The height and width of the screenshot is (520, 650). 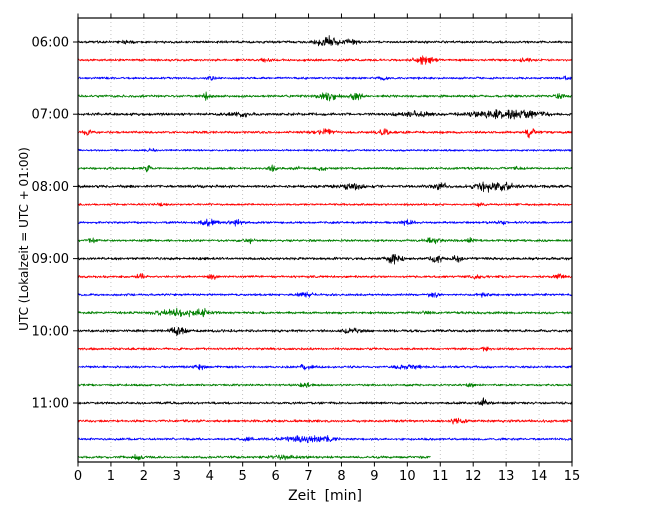 I want to click on trace-06:00, so click(x=325, y=41).